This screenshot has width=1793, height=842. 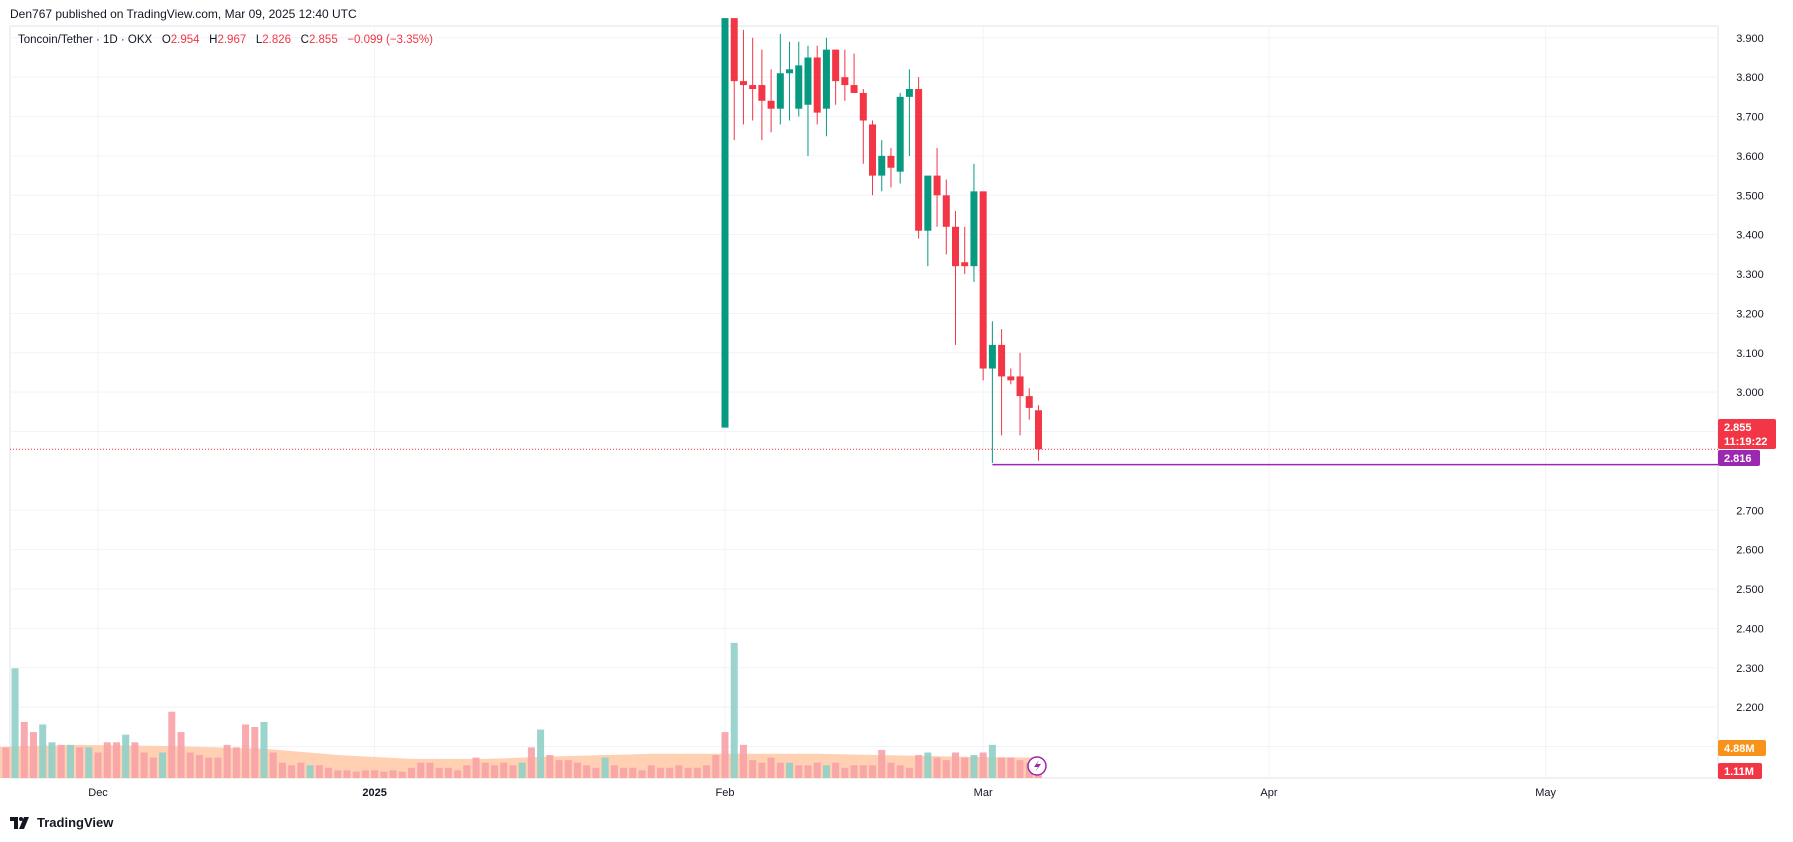 I want to click on y-tick-label: 2.500, so click(x=1750, y=590).